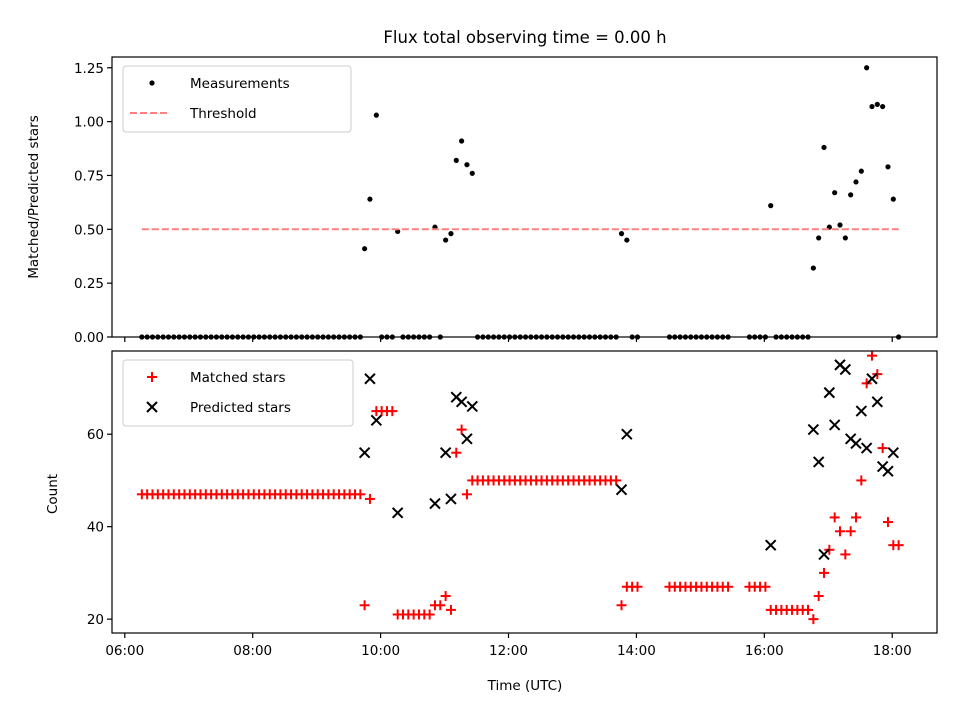 This screenshot has width=960, height=720. I want to click on x-tick-label: 16:00, so click(764, 651).